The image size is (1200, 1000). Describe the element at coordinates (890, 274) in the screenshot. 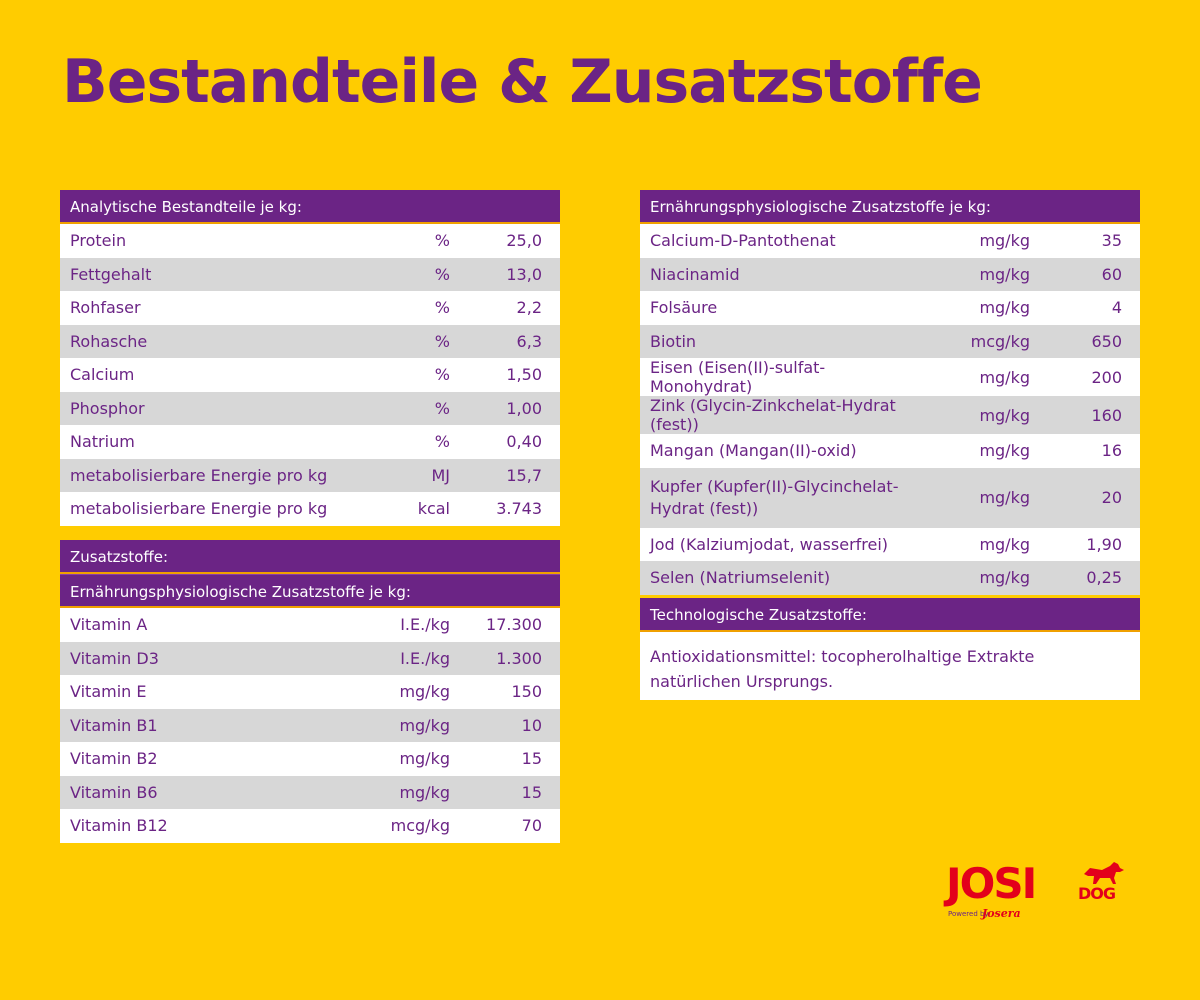

I see `table-row: Niacinamid mg/kg 60` at that location.